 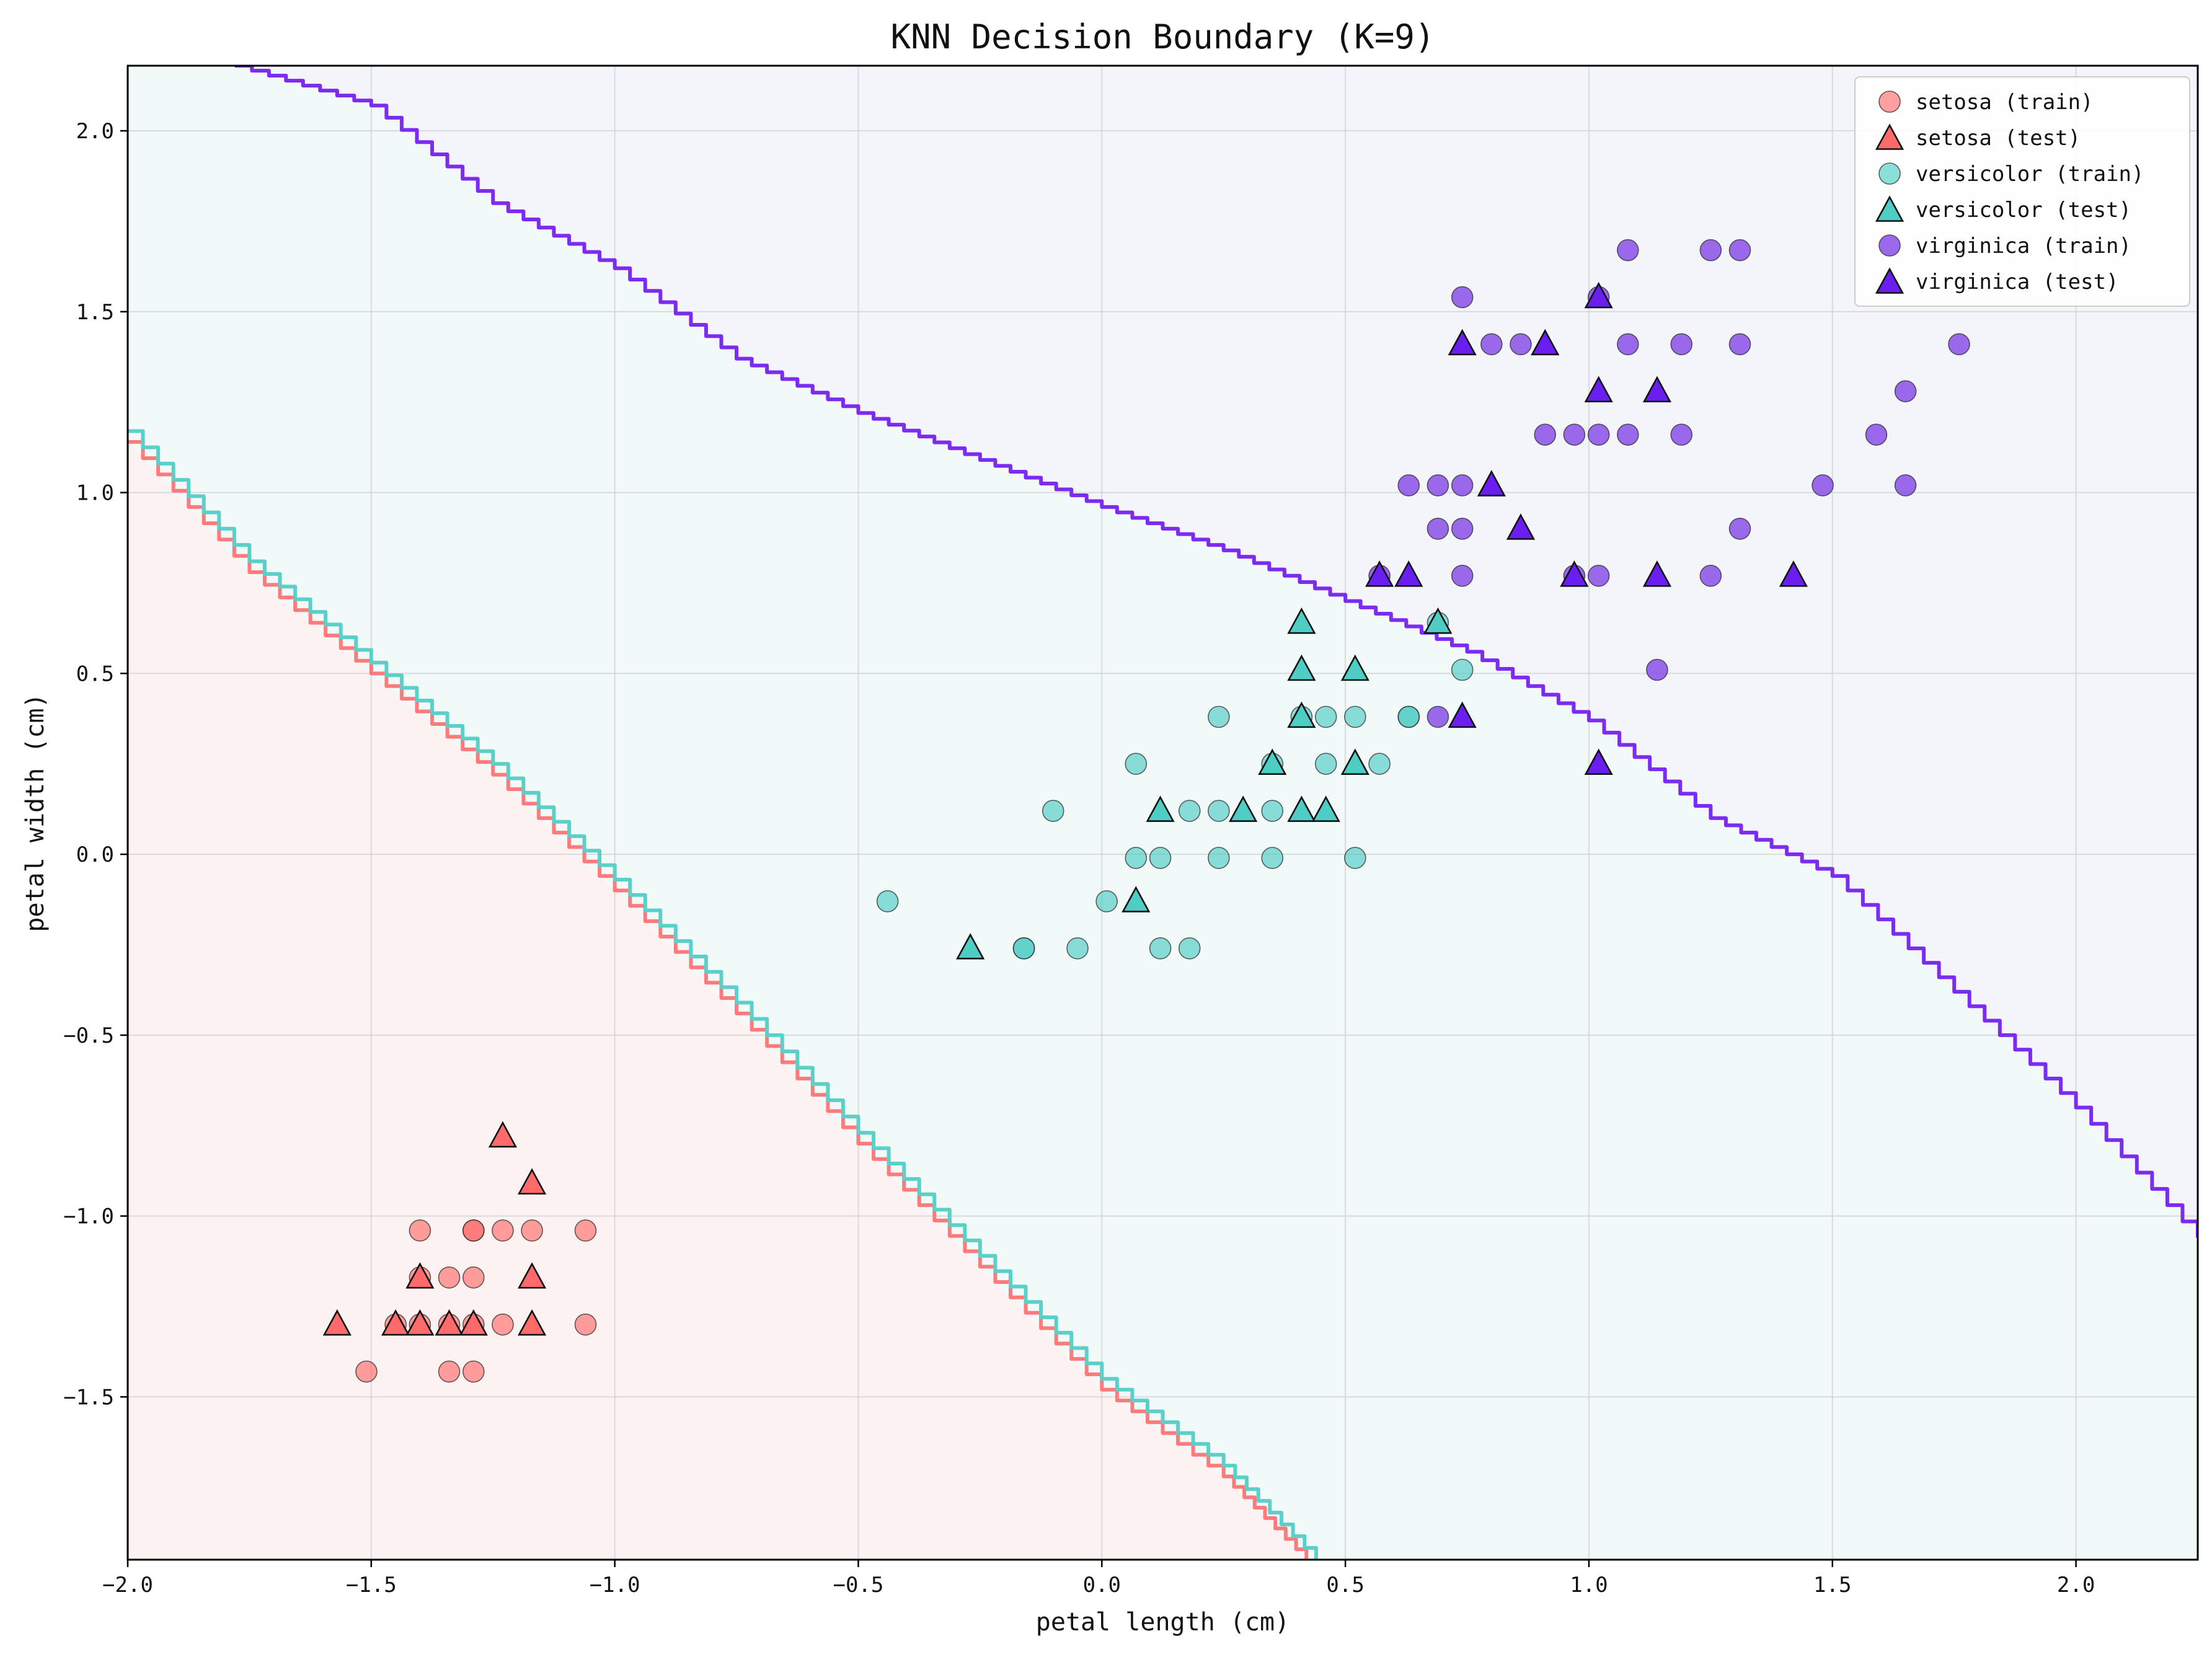 I want to click on x-tick-label: 1.5, so click(x=1832, y=1585).